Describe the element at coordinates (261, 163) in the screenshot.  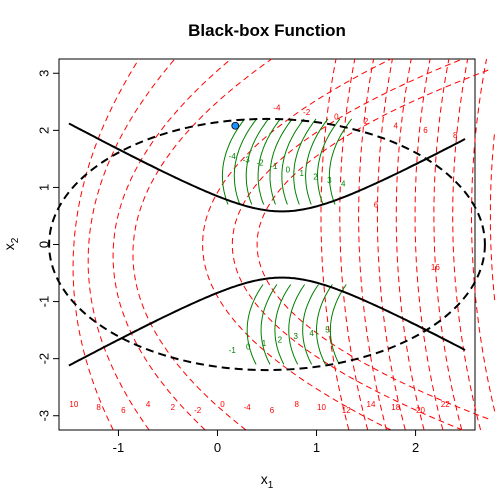
I see `green-contour-label: -2` at that location.